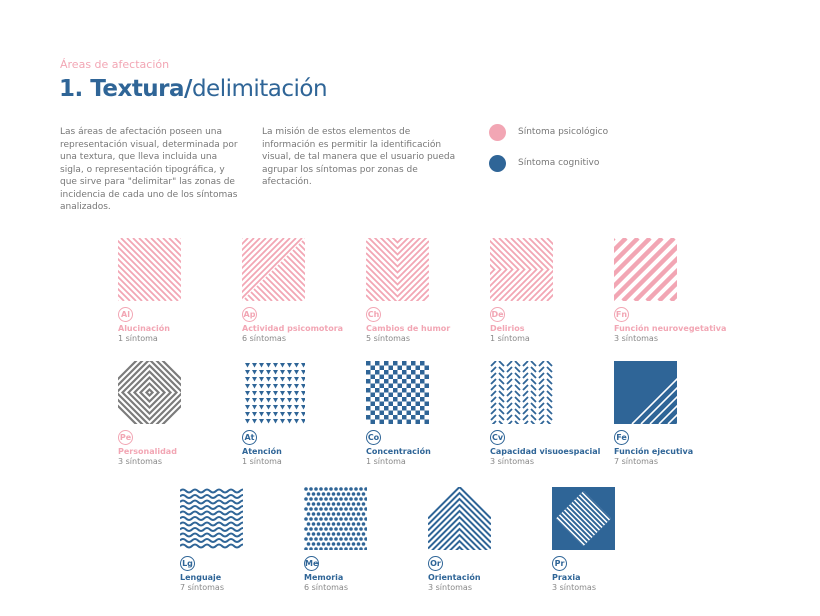 This screenshot has width=820, height=616. What do you see at coordinates (559, 163) in the screenshot?
I see `legend-label: Síntoma cognitivo` at bounding box center [559, 163].